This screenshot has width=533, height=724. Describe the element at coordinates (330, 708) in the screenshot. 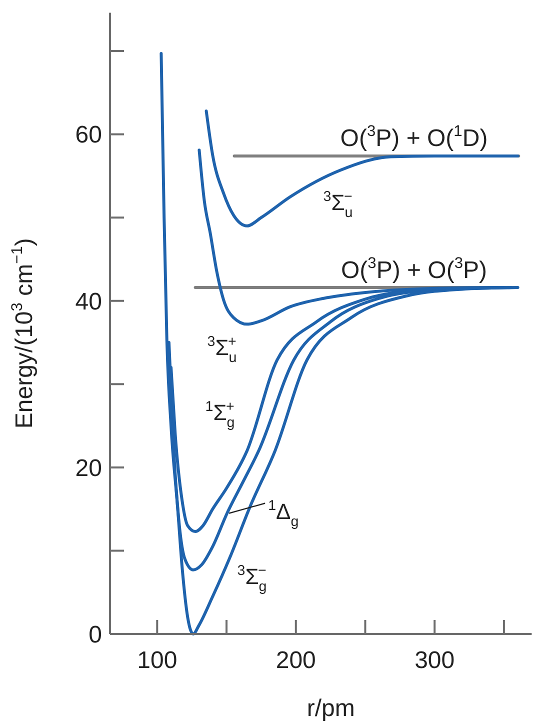

I see `x-axis-title: r/pm` at that location.